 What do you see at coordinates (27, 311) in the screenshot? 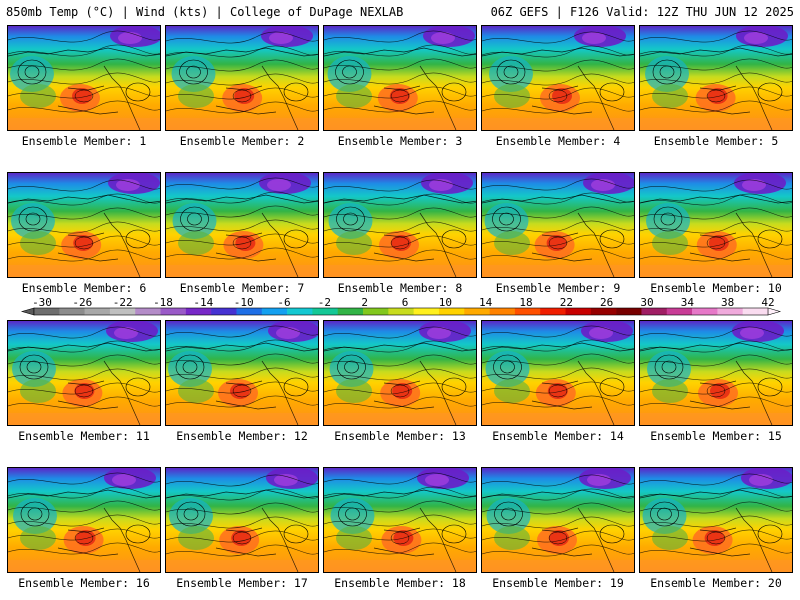
I see `colorbar-left-arrow` at bounding box center [27, 311].